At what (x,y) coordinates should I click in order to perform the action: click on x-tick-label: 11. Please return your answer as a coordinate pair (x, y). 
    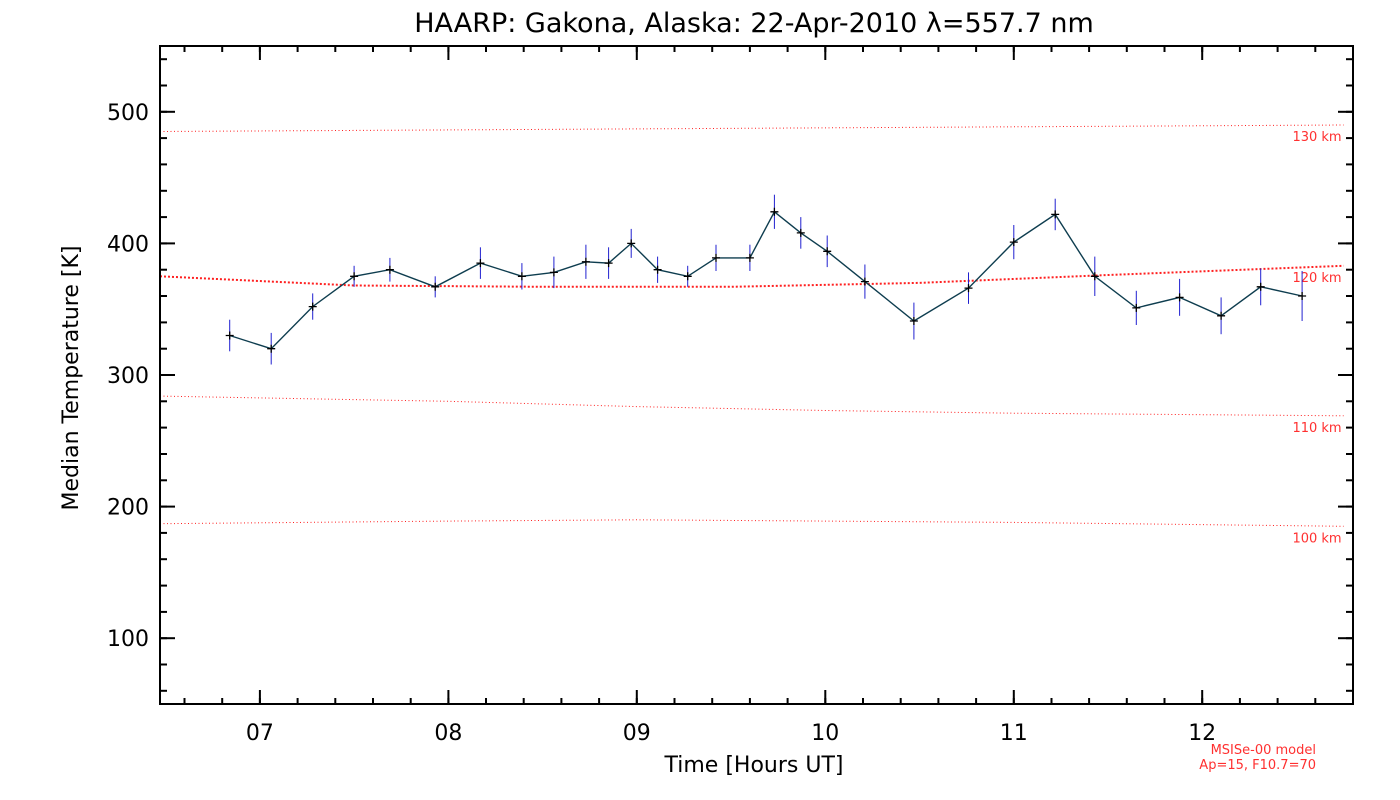
    Looking at the image, I should click on (1014, 733).